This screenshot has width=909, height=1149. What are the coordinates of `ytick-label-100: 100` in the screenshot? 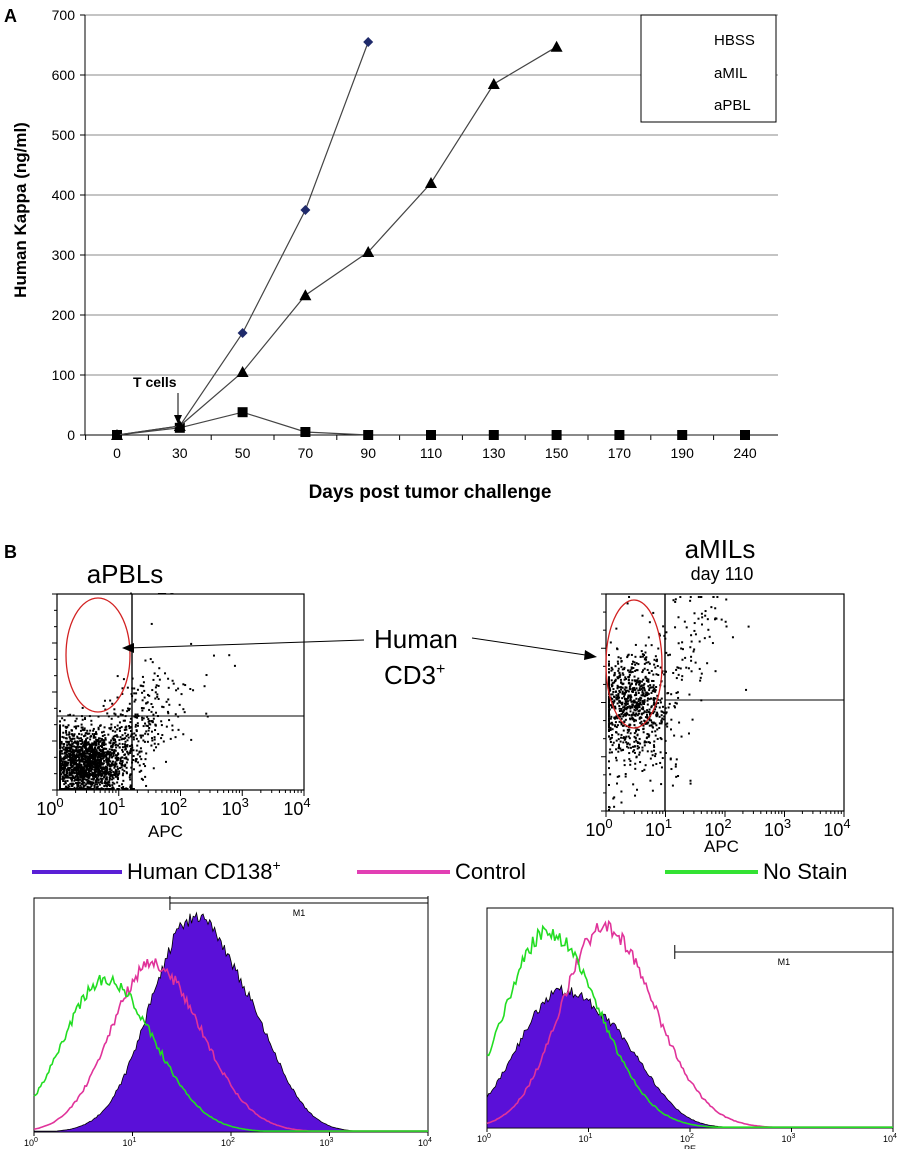 It's located at (64, 375).